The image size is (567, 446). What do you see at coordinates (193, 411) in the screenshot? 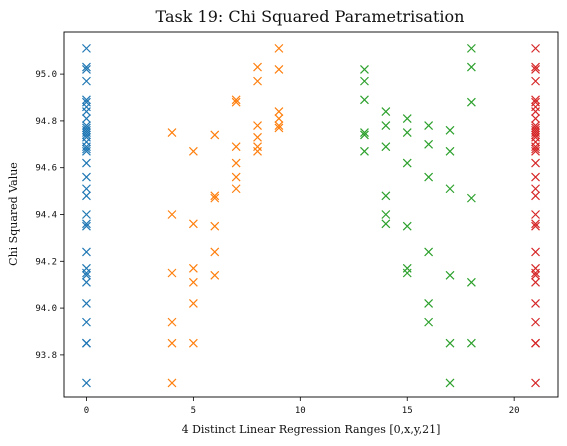
I see `x-tick-label: 5` at bounding box center [193, 411].